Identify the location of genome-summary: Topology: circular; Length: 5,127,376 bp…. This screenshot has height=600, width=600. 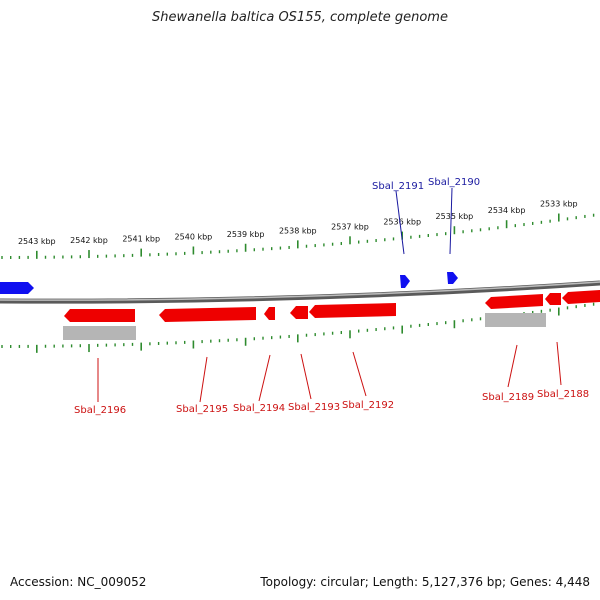
(425, 582).